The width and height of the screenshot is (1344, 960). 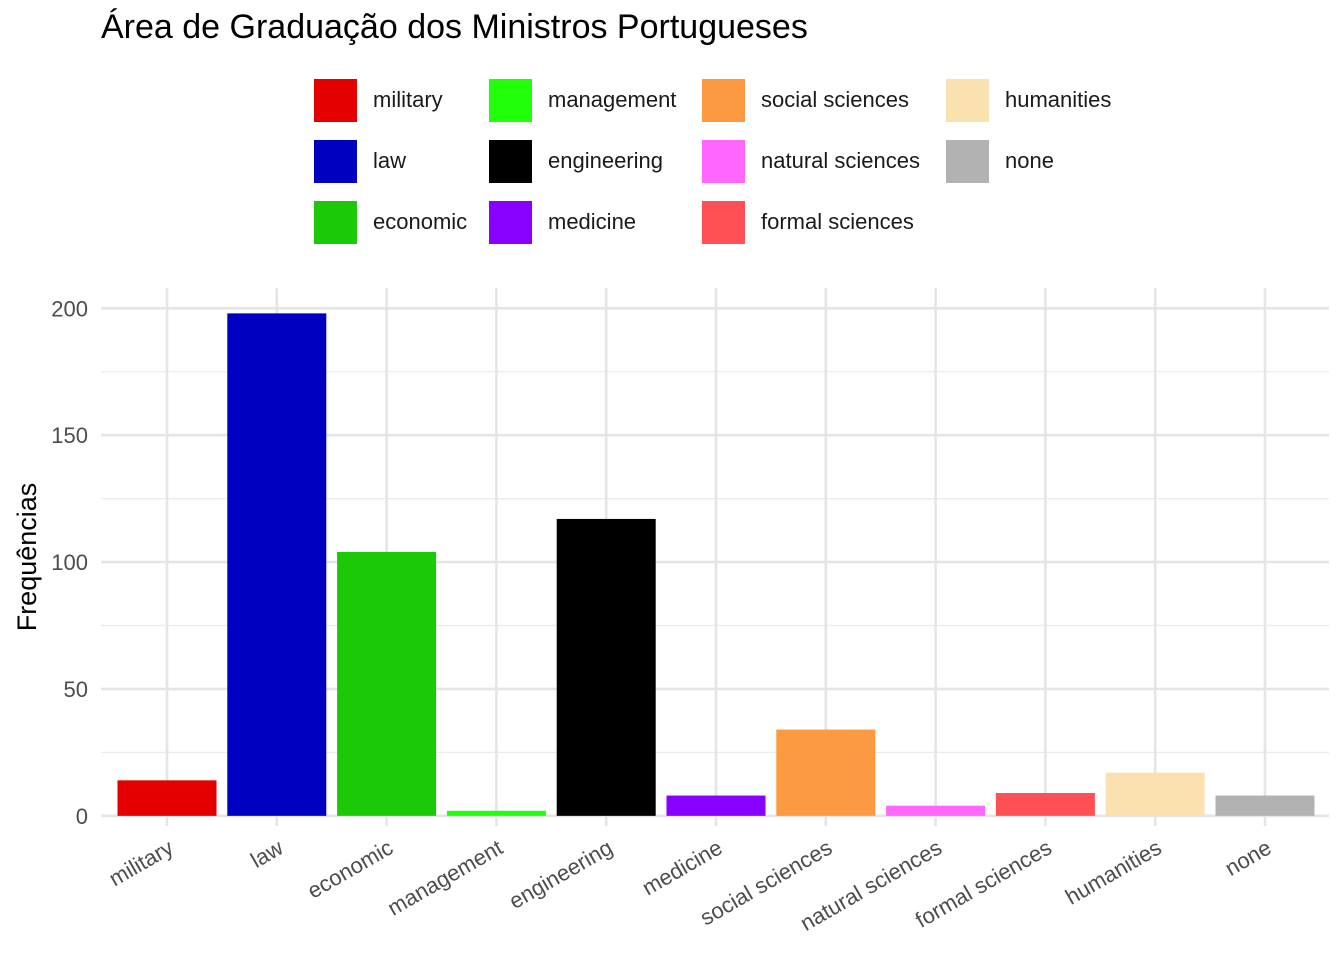 I want to click on y-tick-label: 200, so click(x=69, y=308).